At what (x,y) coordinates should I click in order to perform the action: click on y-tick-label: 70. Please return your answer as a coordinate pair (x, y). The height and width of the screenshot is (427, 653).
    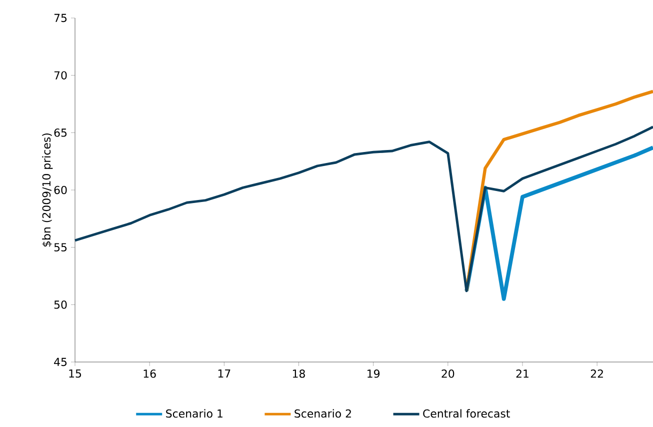
    Looking at the image, I should click on (60, 75).